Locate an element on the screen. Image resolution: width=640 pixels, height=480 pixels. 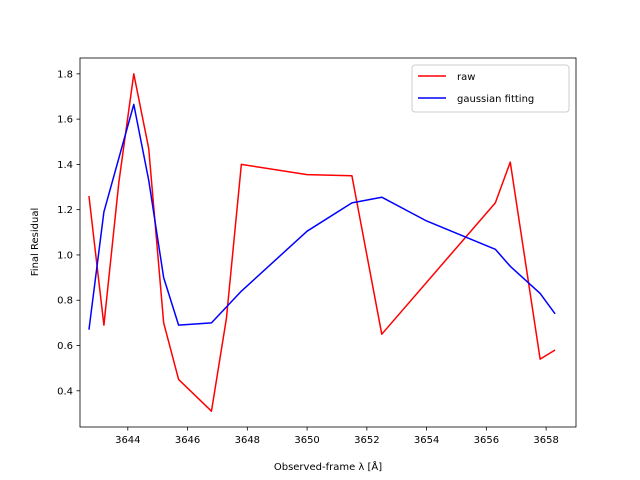
y-axis: 0.4 0.6 0.8 1.0 1.2 1.4 1.6 1.8 is located at coordinates (68, 233).